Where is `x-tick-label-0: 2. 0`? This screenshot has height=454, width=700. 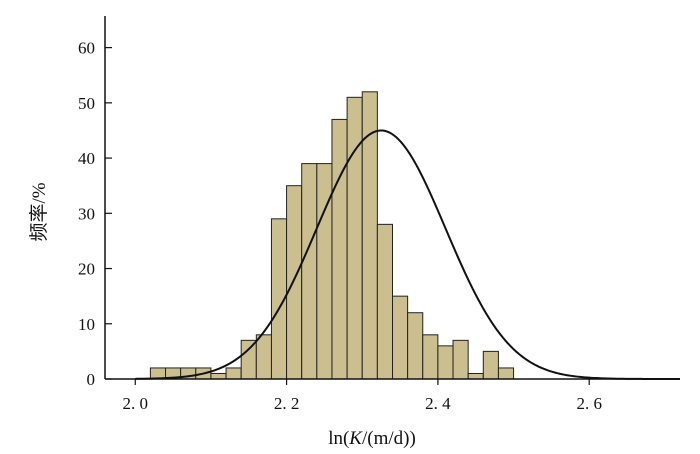
x-tick-label-0: 2. 0 is located at coordinates (136, 403).